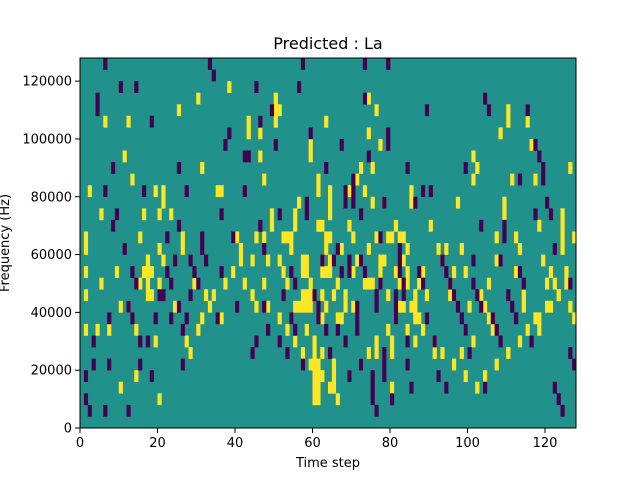  Describe the element at coordinates (51, 256) in the screenshot. I see `y-axis: 0 20000 40000 60000 80000 100000 120000` at that location.